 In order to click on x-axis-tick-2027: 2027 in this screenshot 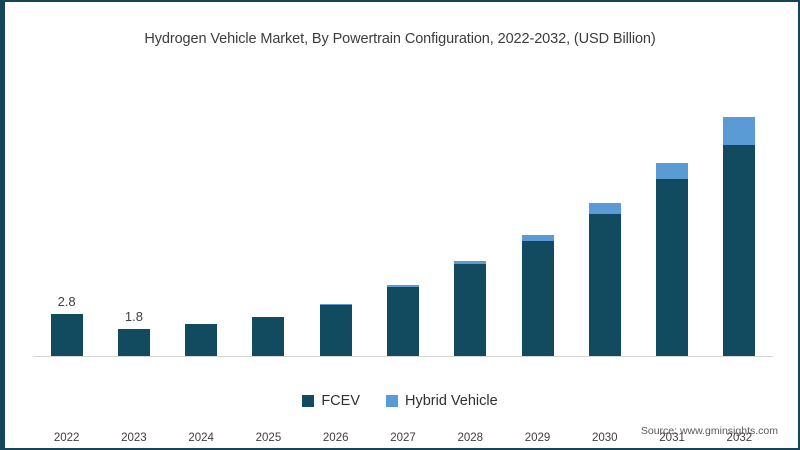, I will do `click(403, 438)`.